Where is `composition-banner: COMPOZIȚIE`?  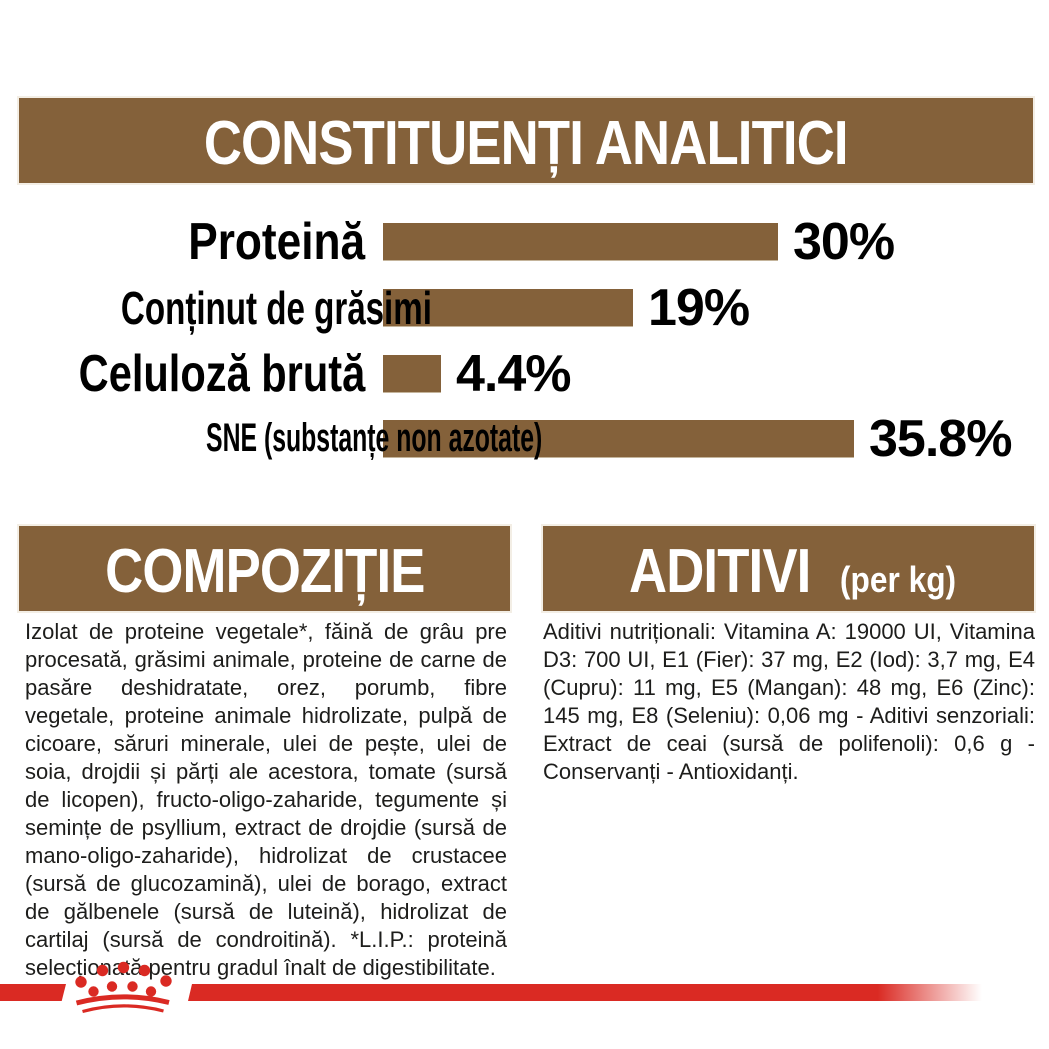 composition-banner: COMPOZIȚIE is located at coordinates (264, 568).